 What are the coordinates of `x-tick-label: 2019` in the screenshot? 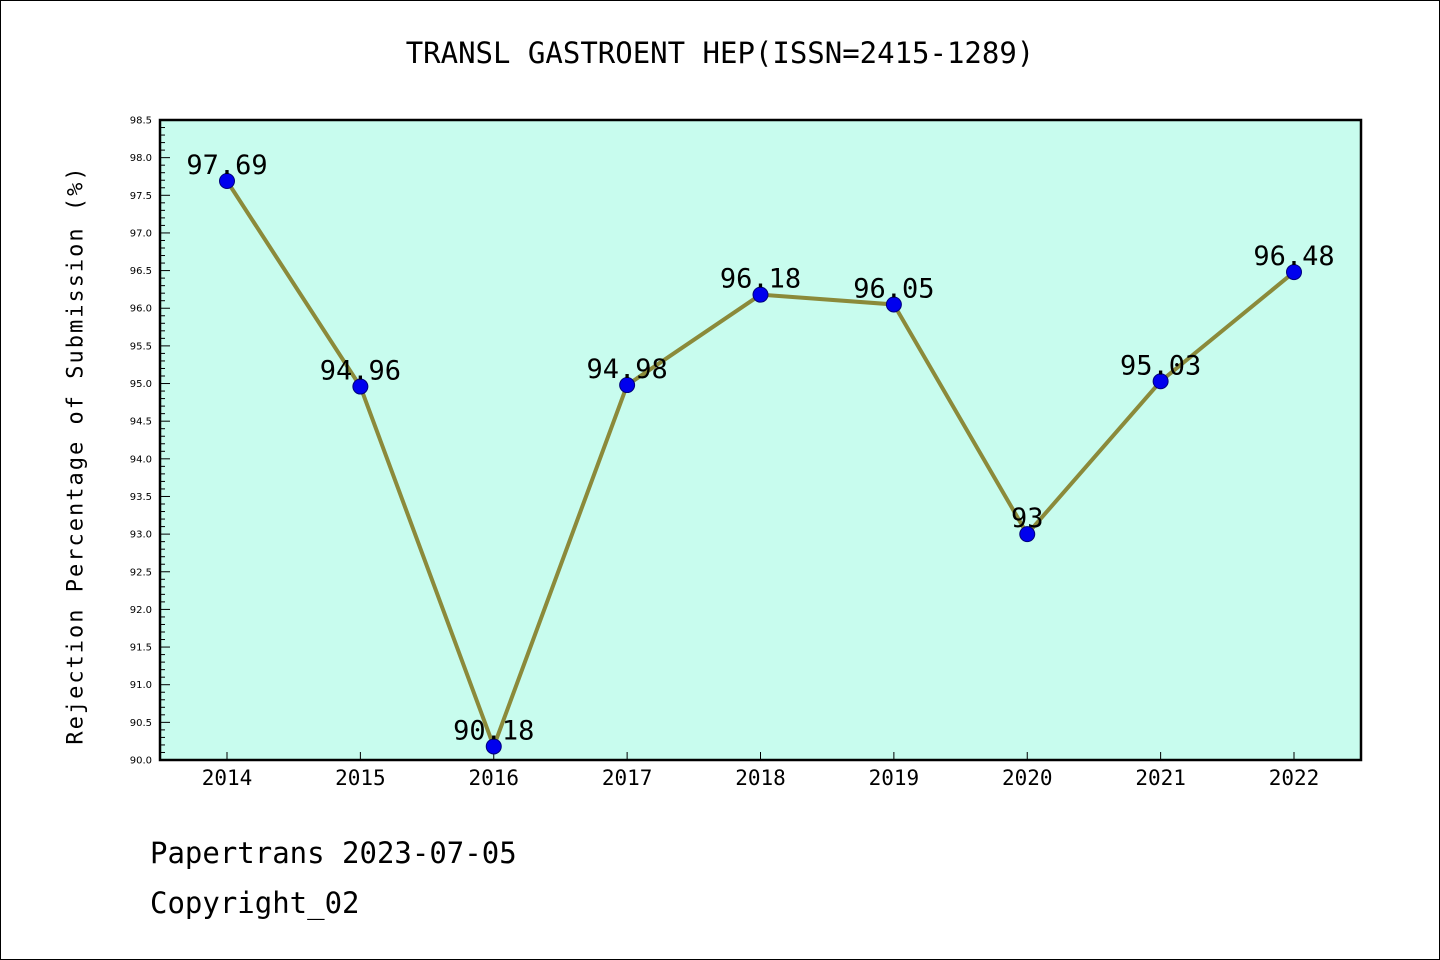 It's located at (894, 778).